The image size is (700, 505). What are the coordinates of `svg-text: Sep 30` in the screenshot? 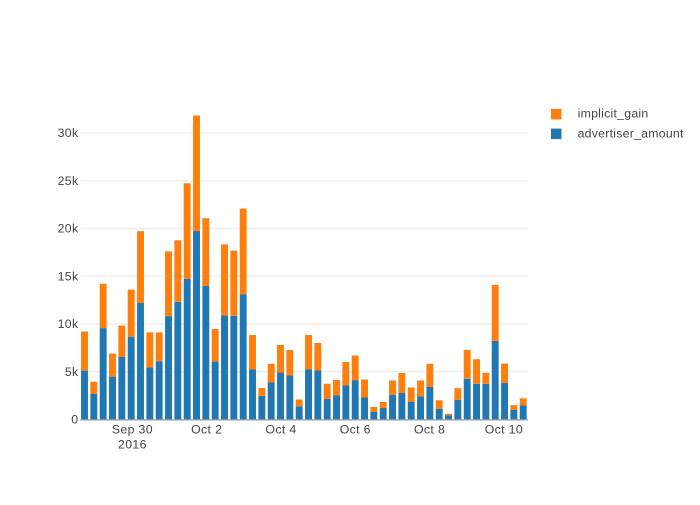 It's located at (132, 430).